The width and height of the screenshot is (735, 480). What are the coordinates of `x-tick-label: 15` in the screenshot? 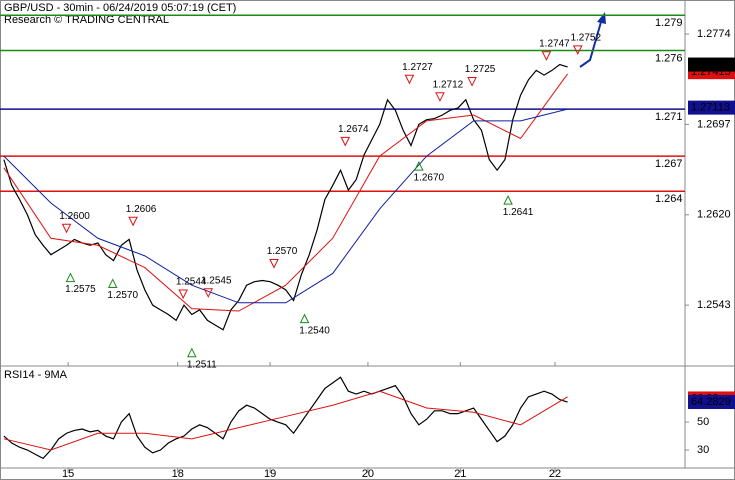 It's located at (68, 474).